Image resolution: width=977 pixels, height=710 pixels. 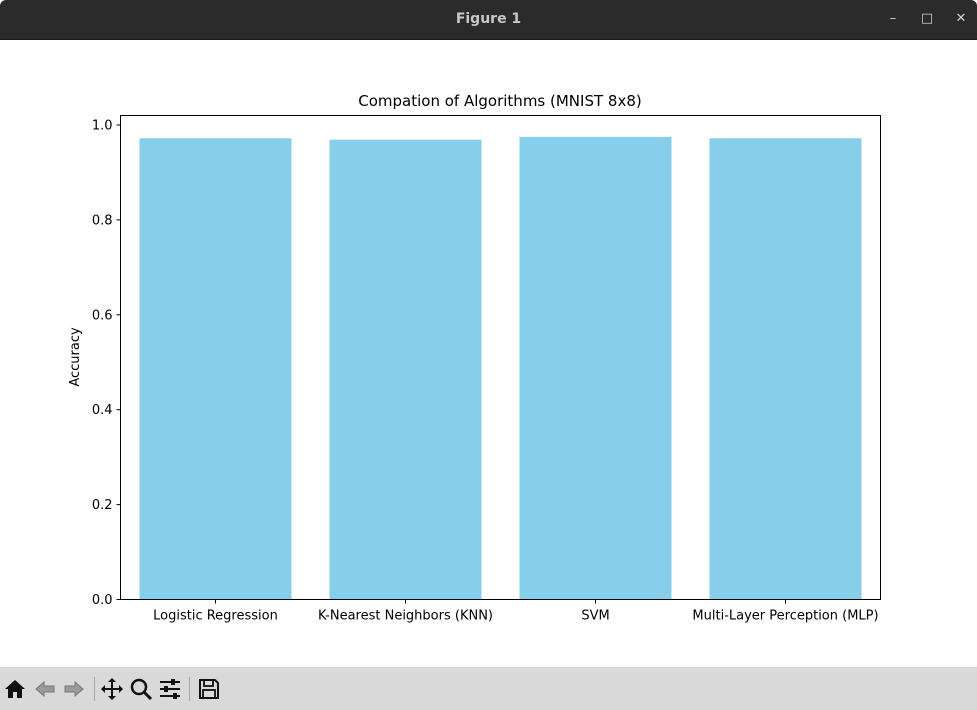 I want to click on y-tick-label: 0.2, so click(x=102, y=505).